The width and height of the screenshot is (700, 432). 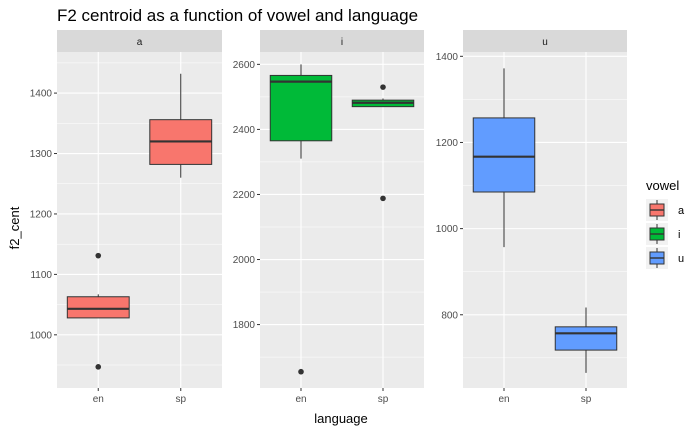 I want to click on box-u-en, so click(x=504, y=158).